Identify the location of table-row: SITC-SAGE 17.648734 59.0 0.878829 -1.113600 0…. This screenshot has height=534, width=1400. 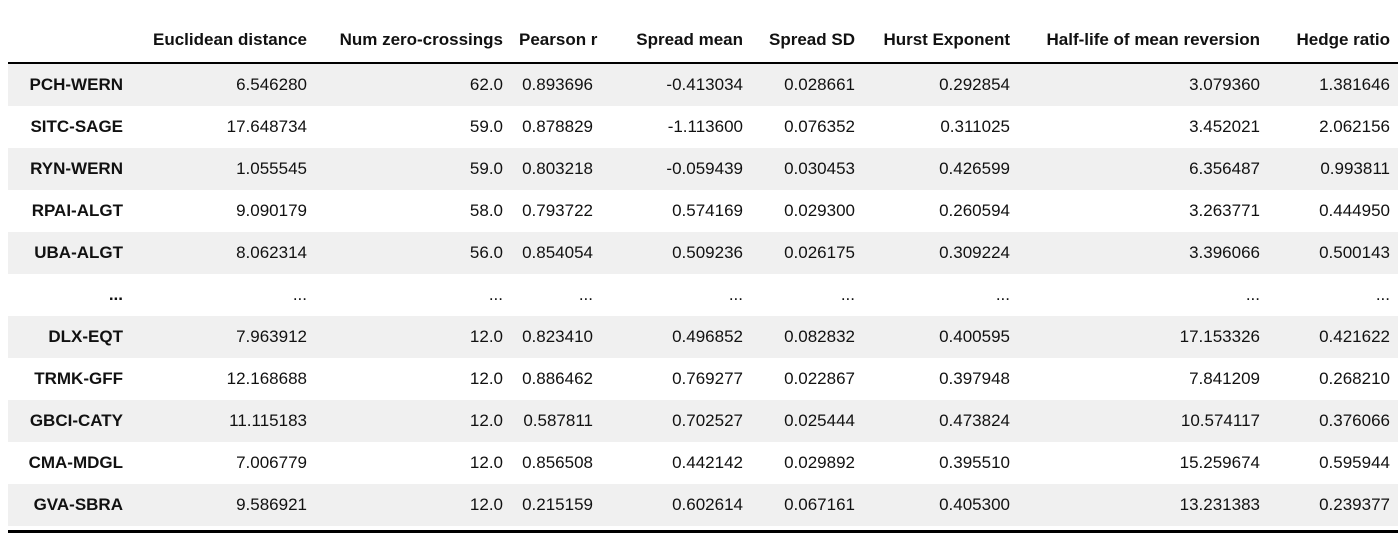
(703, 127).